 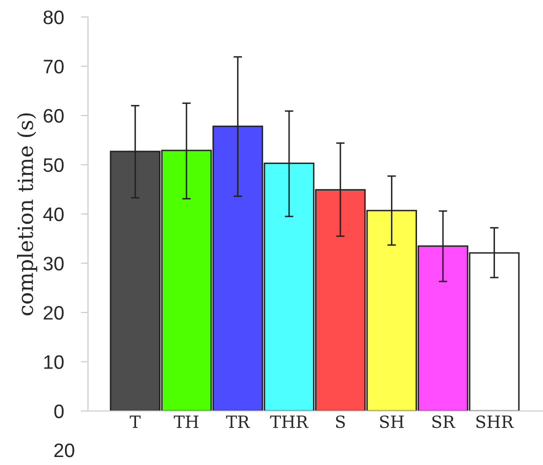 I want to click on x-tick-label: TH, so click(x=186, y=422).